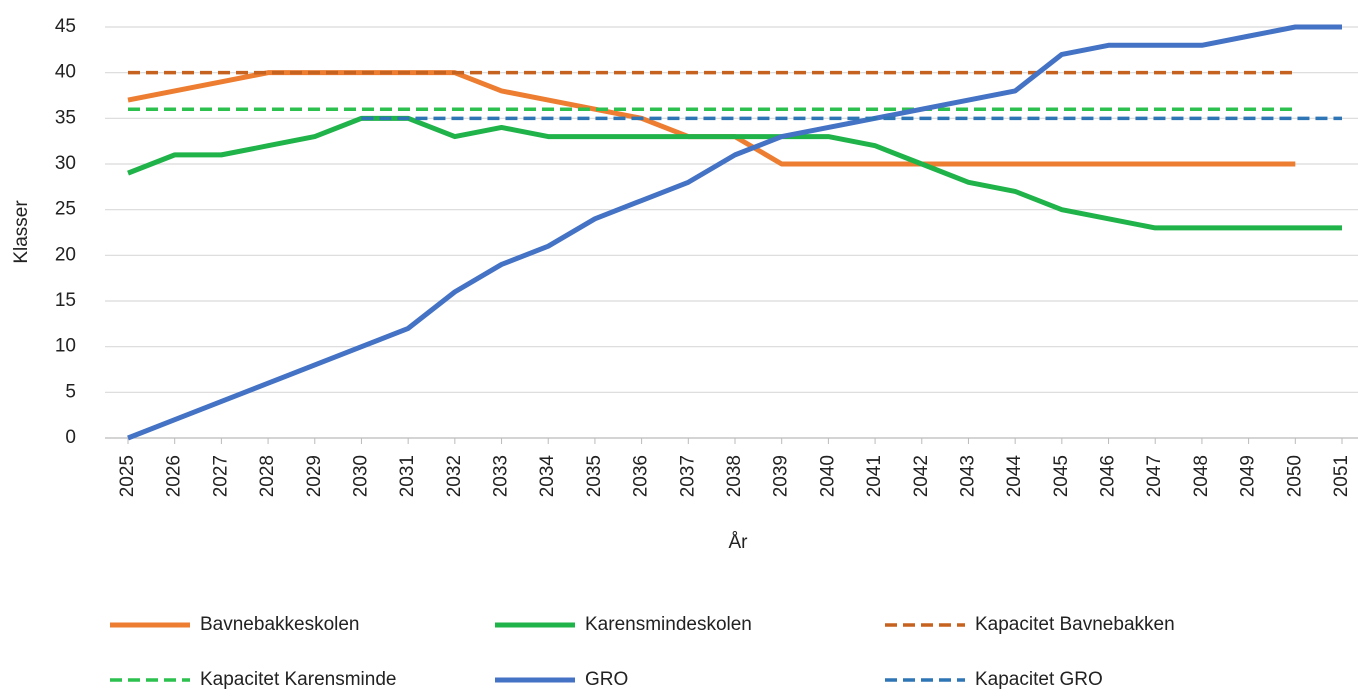 The image size is (1358, 698). Describe the element at coordinates (1075, 624) in the screenshot. I see `legend-label: Kapacitet Bavnebakken` at that location.